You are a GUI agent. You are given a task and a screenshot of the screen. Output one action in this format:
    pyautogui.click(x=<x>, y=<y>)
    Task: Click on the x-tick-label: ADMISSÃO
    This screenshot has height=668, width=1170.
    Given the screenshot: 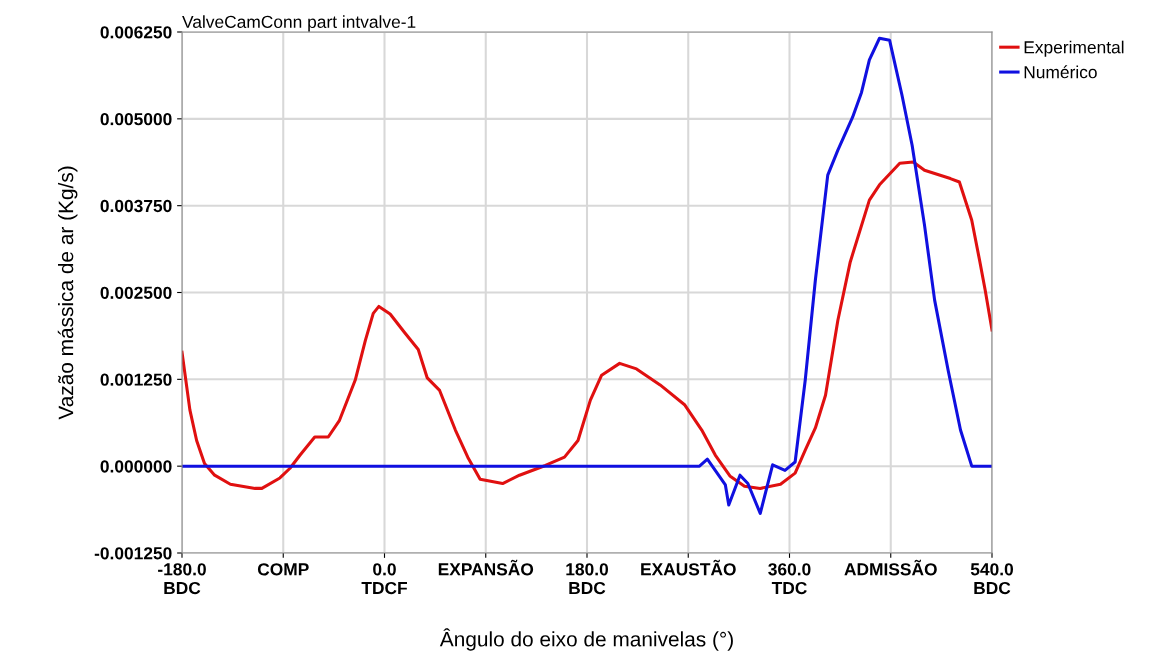 What is the action you would take?
    pyautogui.click(x=890, y=567)
    